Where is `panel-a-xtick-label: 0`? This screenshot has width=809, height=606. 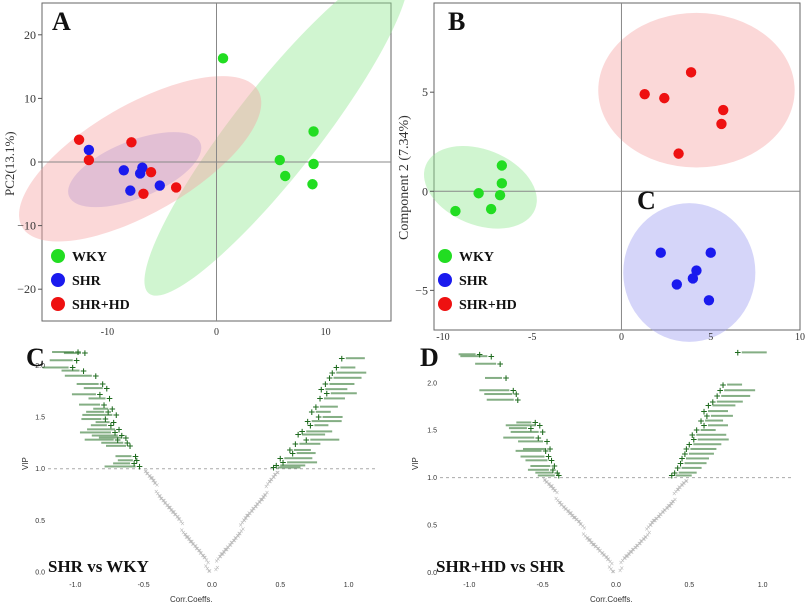 panel-a-xtick-label: 0 is located at coordinates (216, 332).